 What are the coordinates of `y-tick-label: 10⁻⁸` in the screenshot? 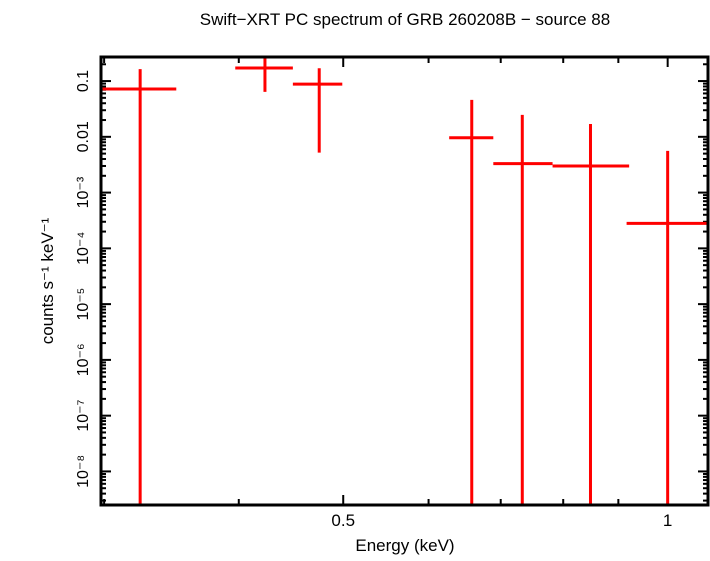 It's located at (83, 471).